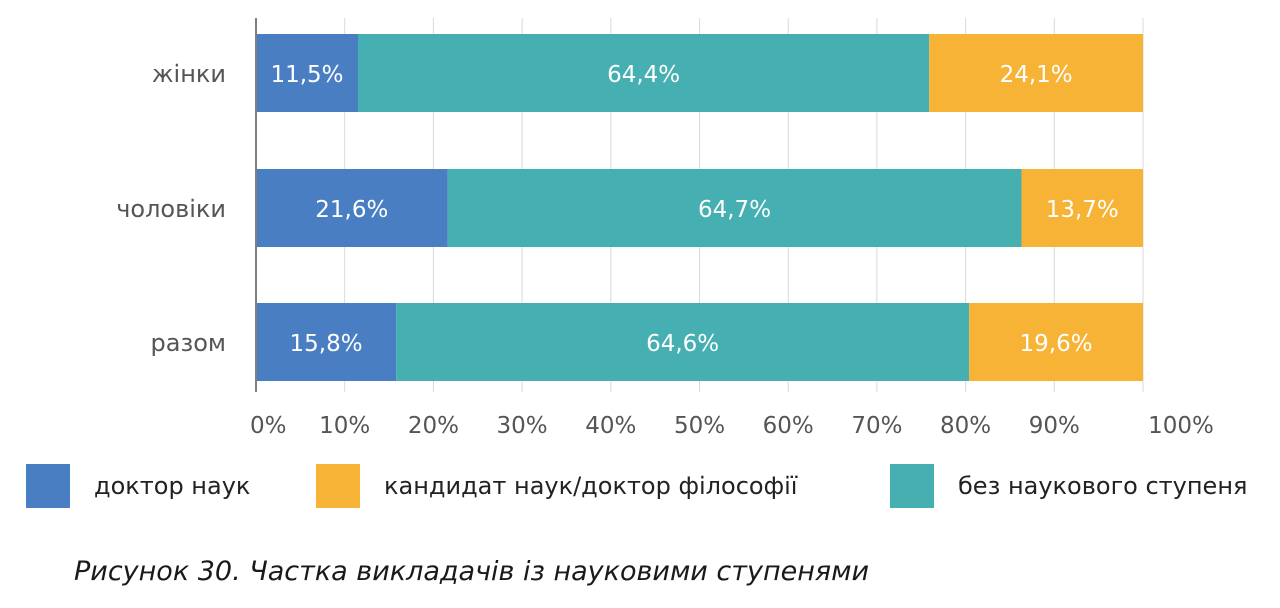  I want to click on category-label: жінки, so click(189, 74).